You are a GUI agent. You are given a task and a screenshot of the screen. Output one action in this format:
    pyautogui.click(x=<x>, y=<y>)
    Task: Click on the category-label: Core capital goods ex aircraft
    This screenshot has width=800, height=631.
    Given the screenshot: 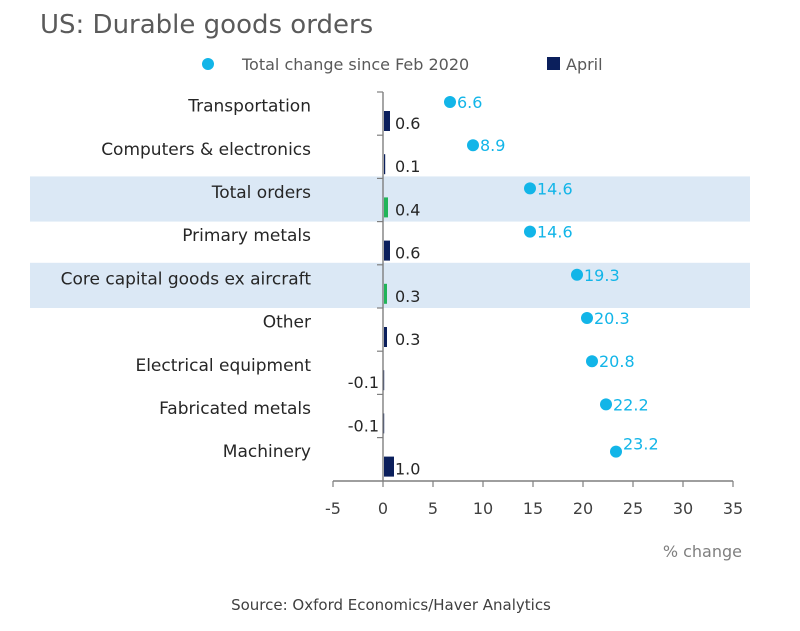 What is the action you would take?
    pyautogui.click(x=186, y=279)
    